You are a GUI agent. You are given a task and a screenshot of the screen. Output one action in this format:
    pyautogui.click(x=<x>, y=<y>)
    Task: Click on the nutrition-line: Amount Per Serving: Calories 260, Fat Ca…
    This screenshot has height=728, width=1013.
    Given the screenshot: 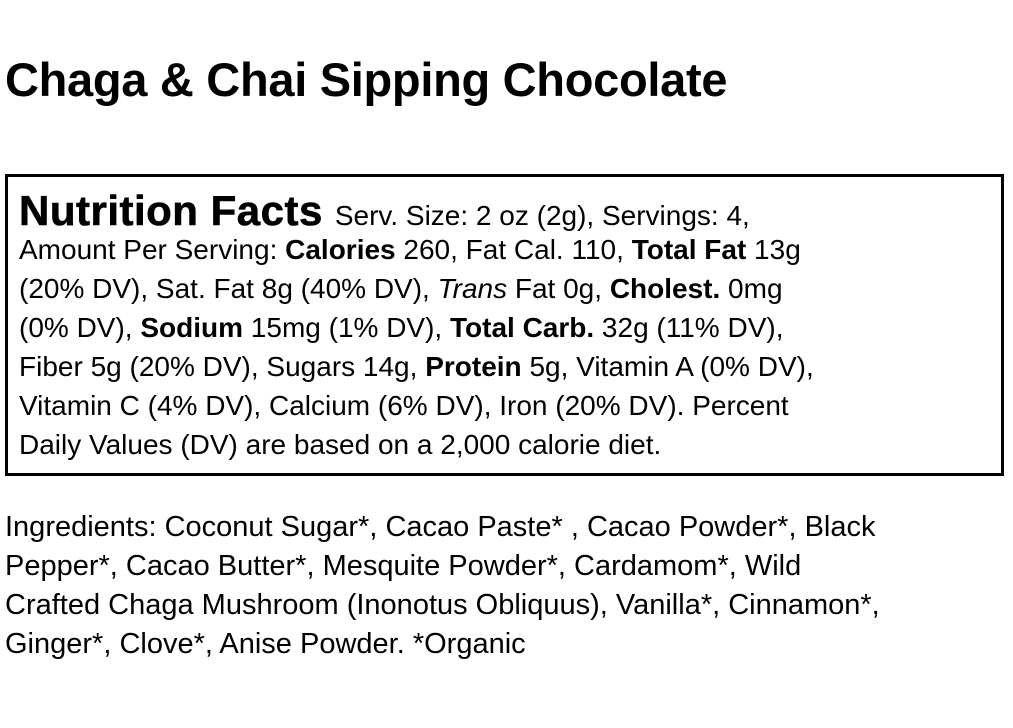 What is the action you would take?
    pyautogui.click(x=416, y=249)
    